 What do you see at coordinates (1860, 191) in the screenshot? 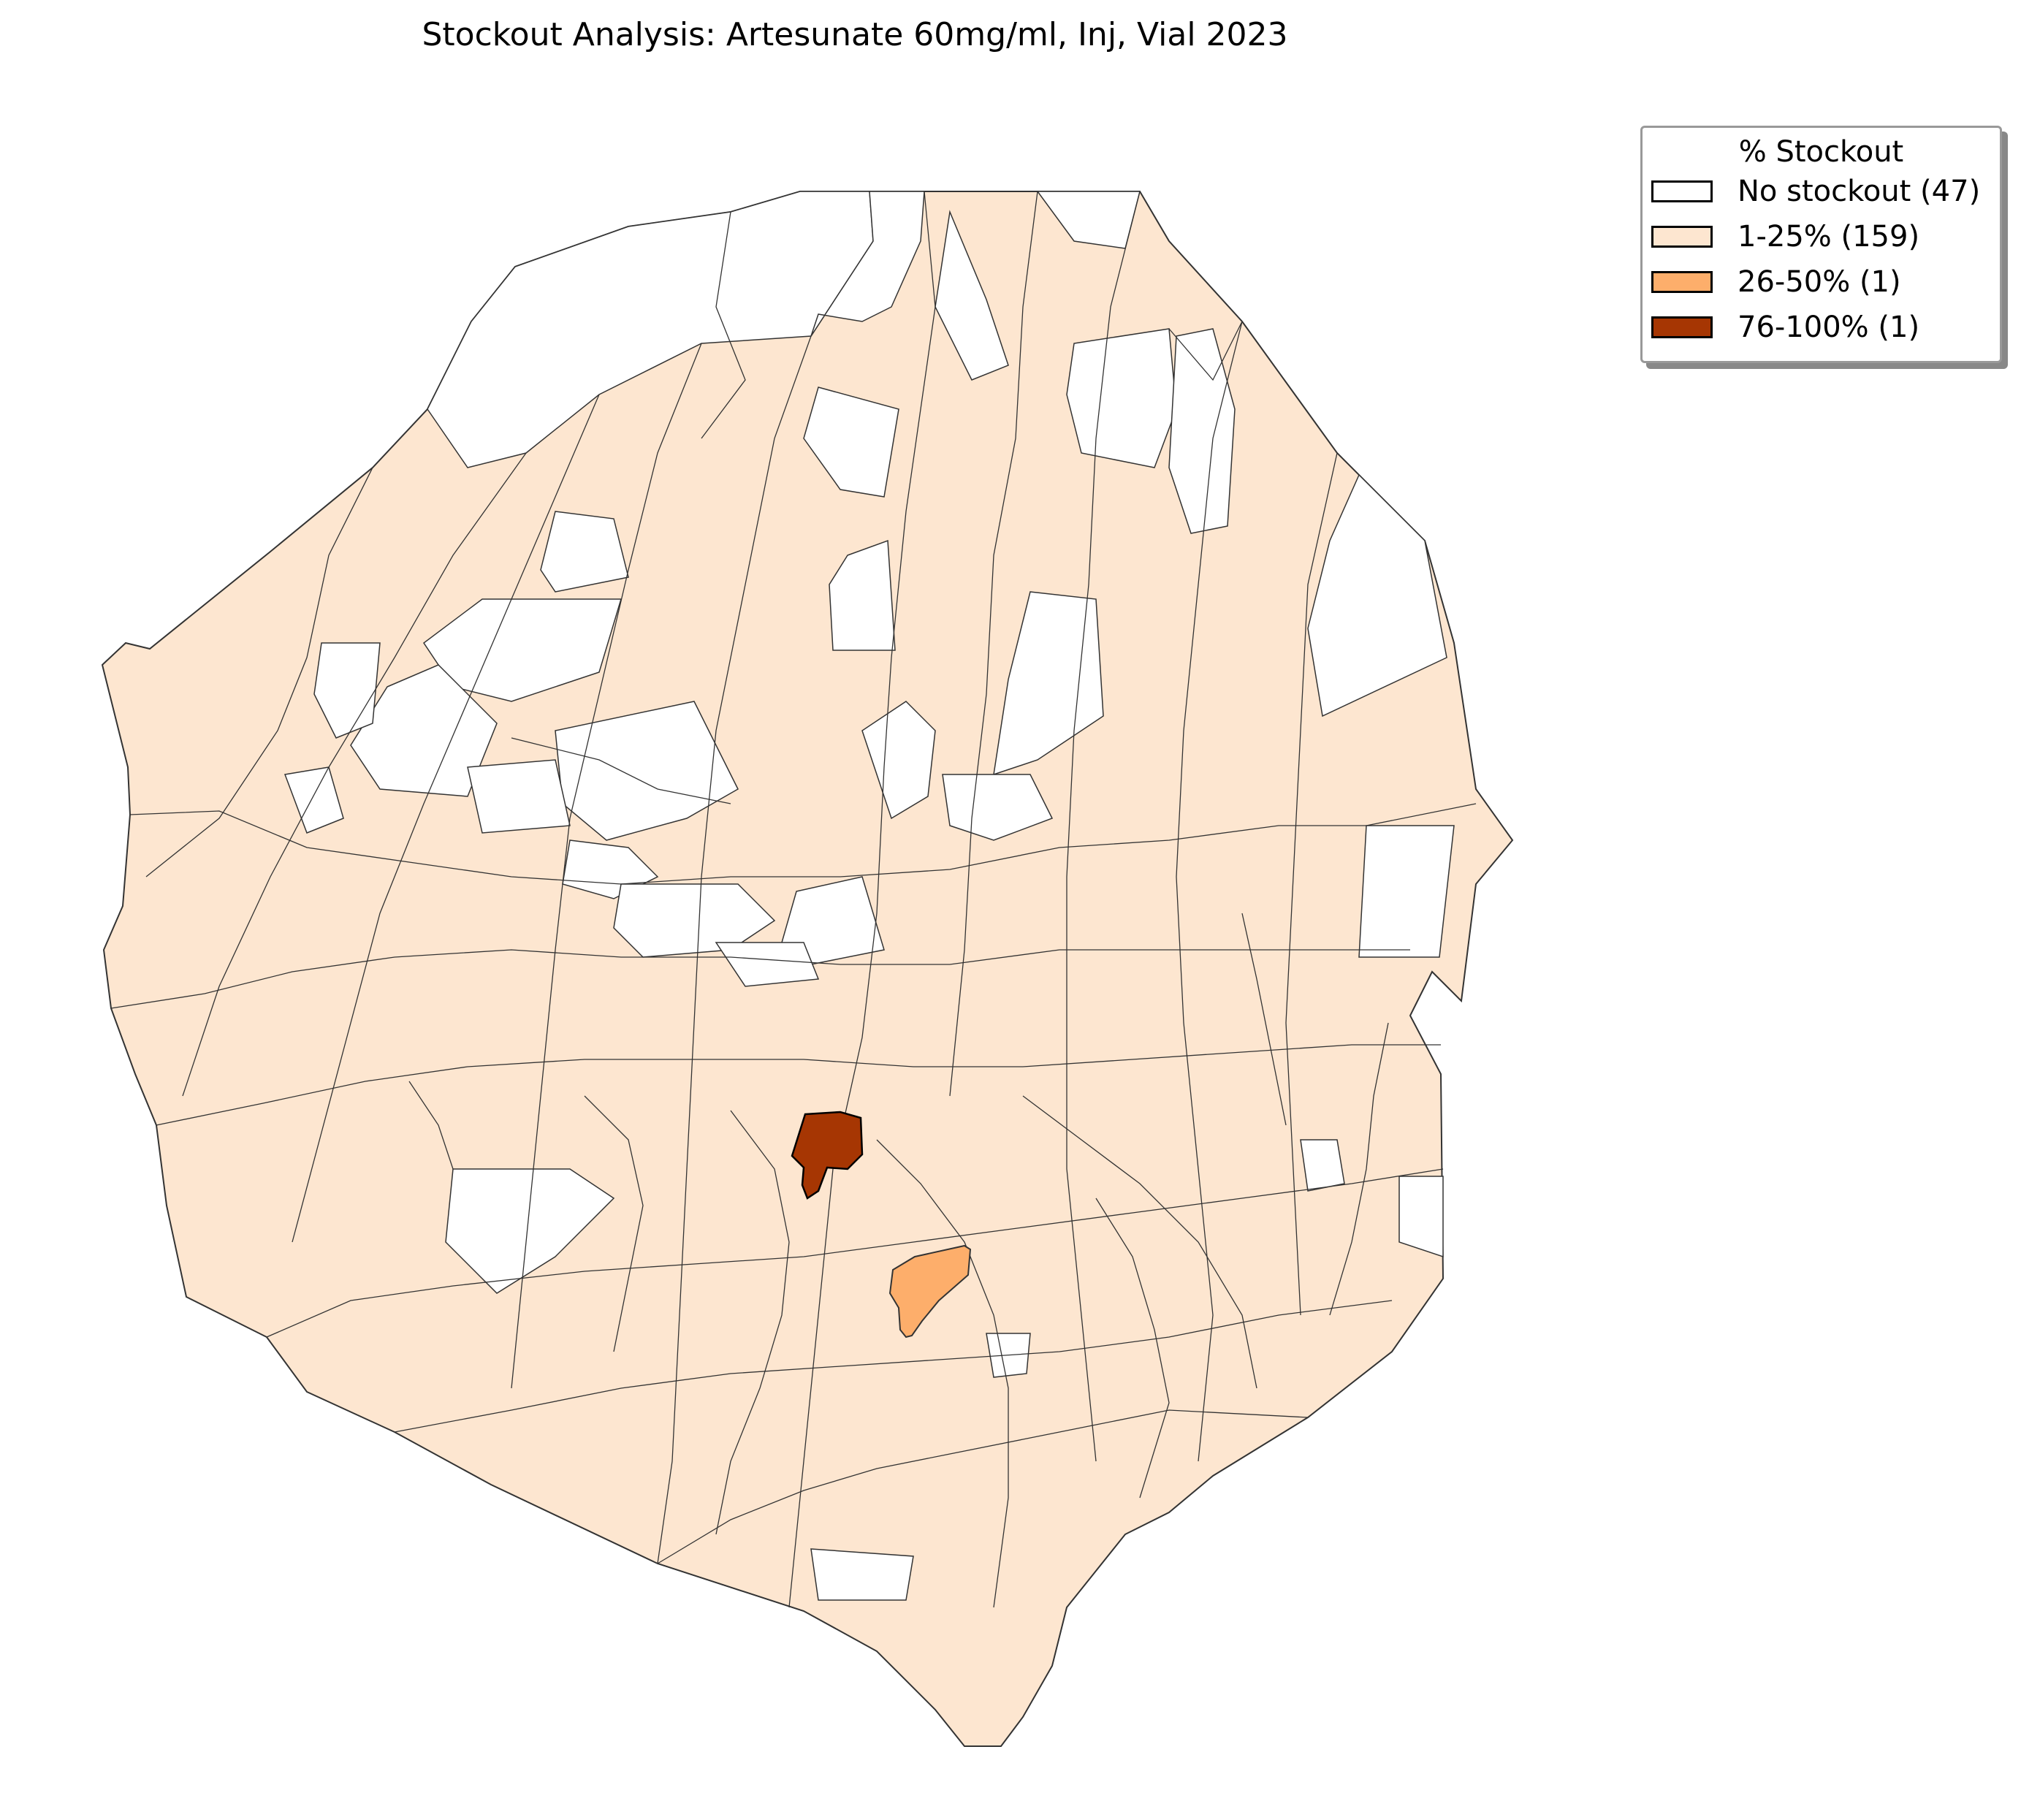
I see `legend-label: No stockout (47)` at bounding box center [1860, 191].